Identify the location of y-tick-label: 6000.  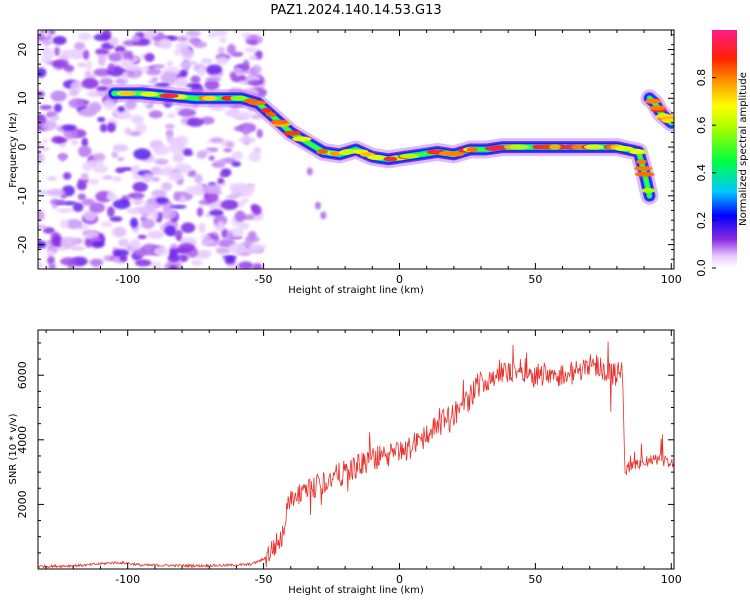
(22, 375).